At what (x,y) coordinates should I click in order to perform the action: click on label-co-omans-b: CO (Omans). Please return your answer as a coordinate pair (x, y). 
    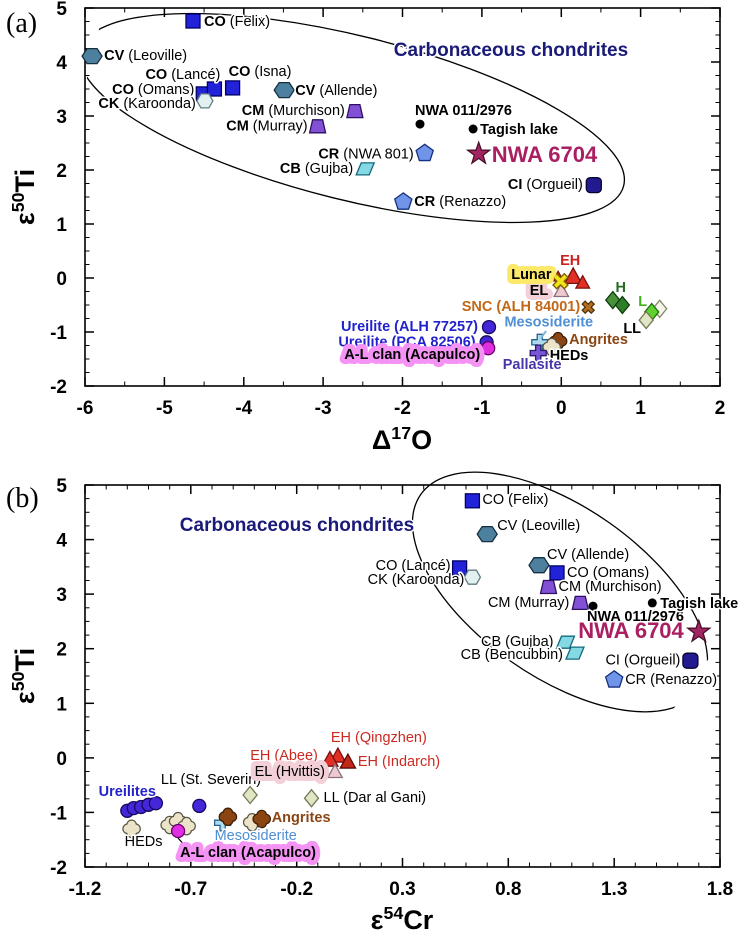
    Looking at the image, I should click on (608, 573).